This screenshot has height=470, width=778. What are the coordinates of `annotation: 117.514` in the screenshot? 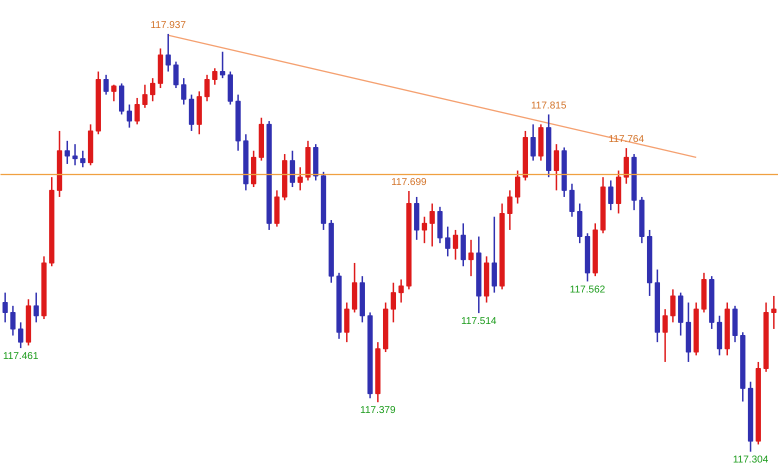 It's located at (479, 322).